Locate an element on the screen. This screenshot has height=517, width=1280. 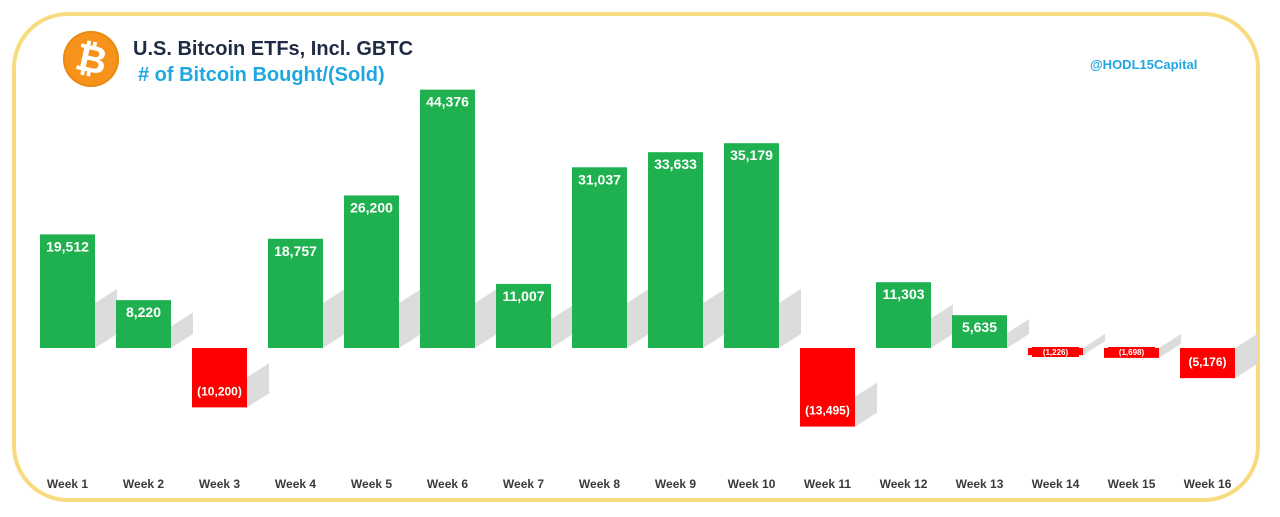
x-tick-label: Week 4 is located at coordinates (295, 484).